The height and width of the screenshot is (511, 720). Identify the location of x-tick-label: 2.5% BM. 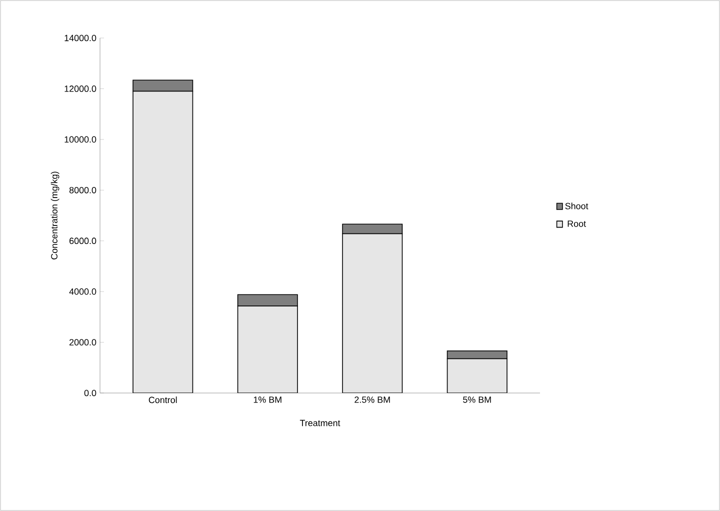
(372, 399).